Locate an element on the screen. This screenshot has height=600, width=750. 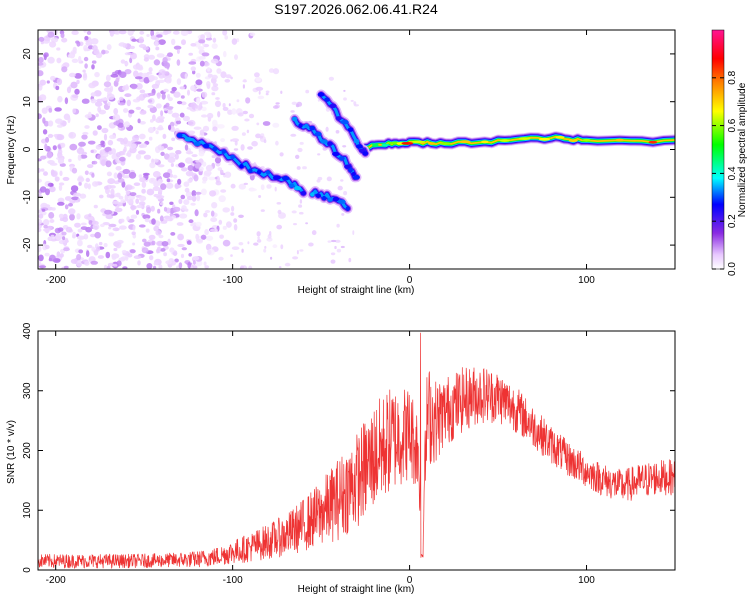
colorbar-tick-label: 0.8 is located at coordinates (732, 77).